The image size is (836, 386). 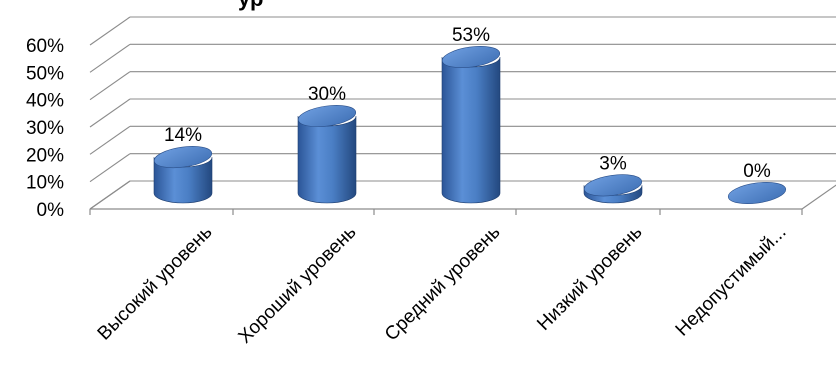 I want to click on category-label: Хороший уровень, so click(x=298, y=285).